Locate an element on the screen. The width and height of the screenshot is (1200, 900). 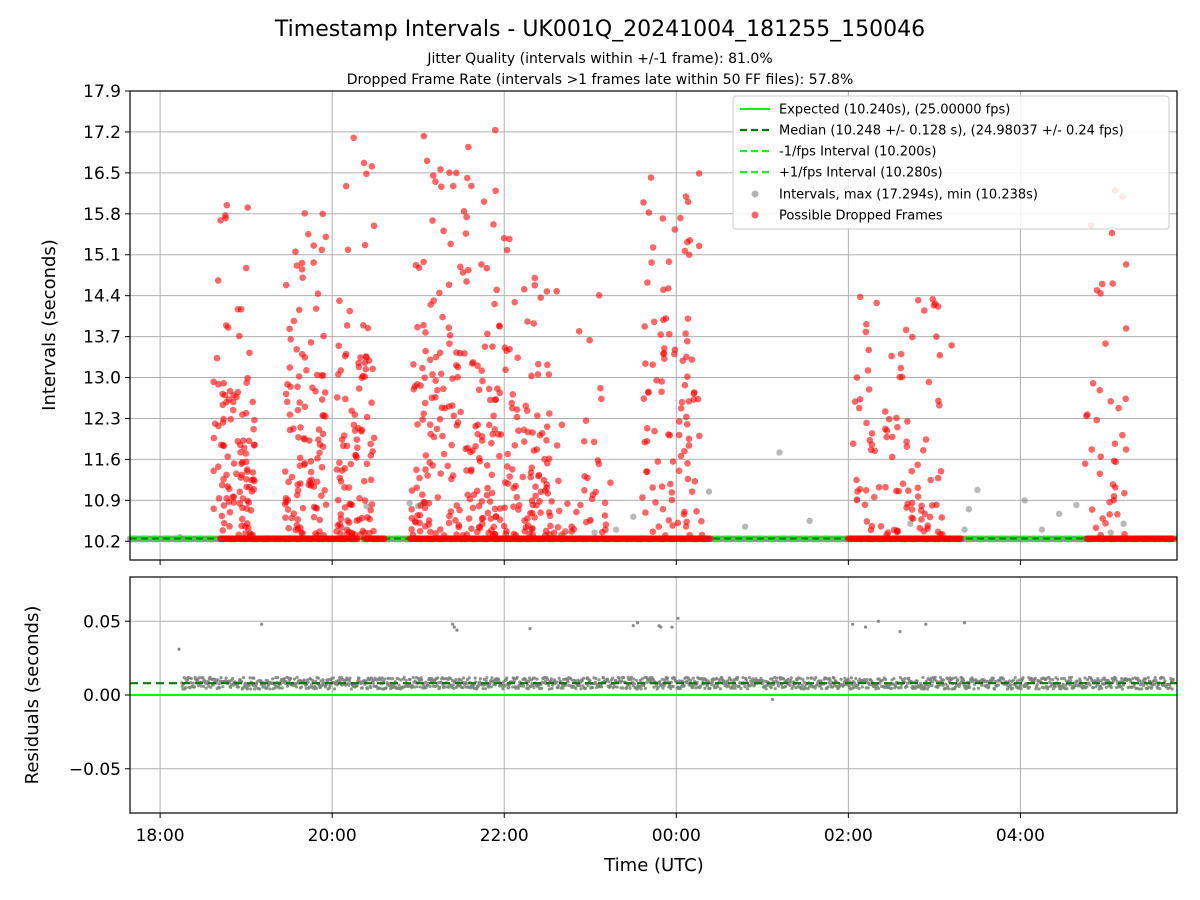
residuals-y-tick-label: 0.05 is located at coordinates (102, 622).